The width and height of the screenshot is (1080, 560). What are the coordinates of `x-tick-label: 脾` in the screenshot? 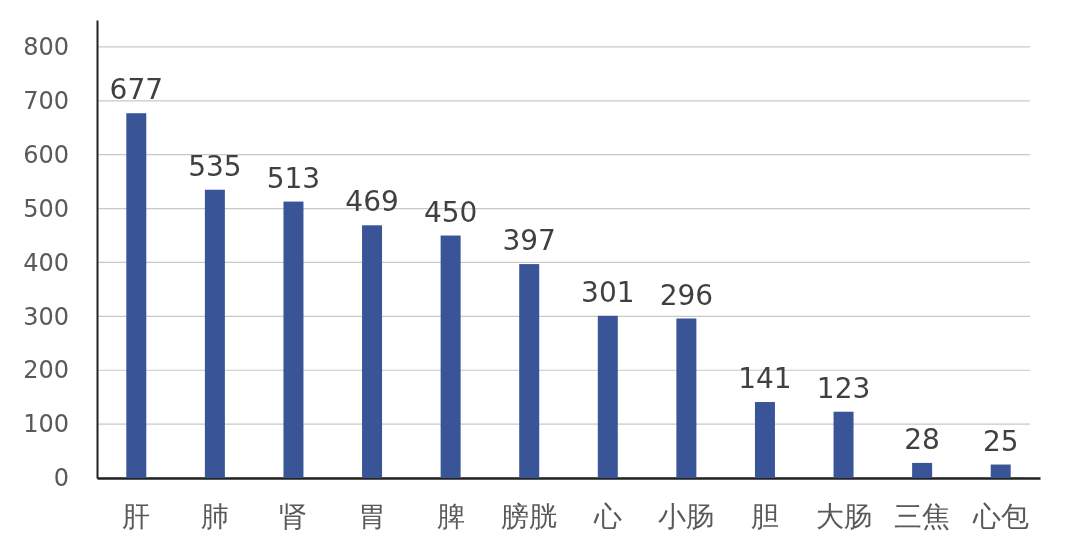 It's located at (450, 516).